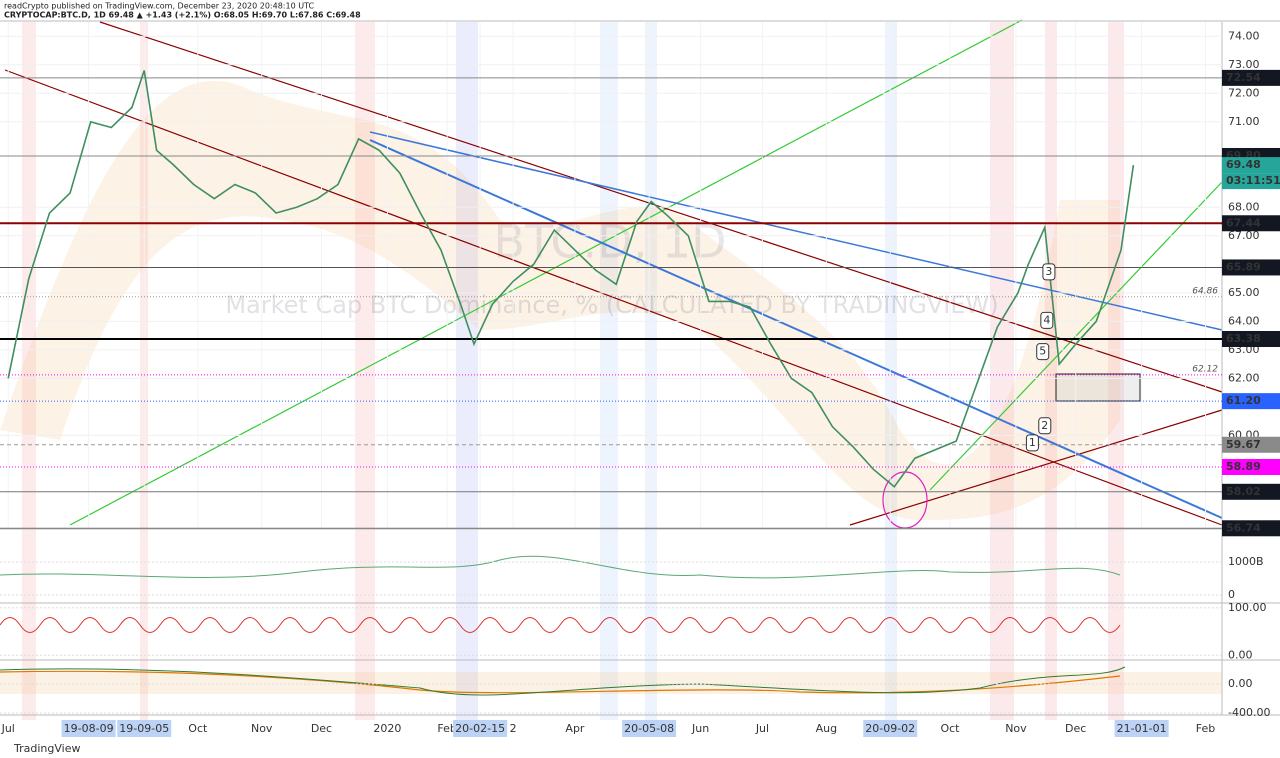 Image resolution: width=1280 pixels, height=758 pixels. I want to click on footer: TradingView, so click(46, 748).